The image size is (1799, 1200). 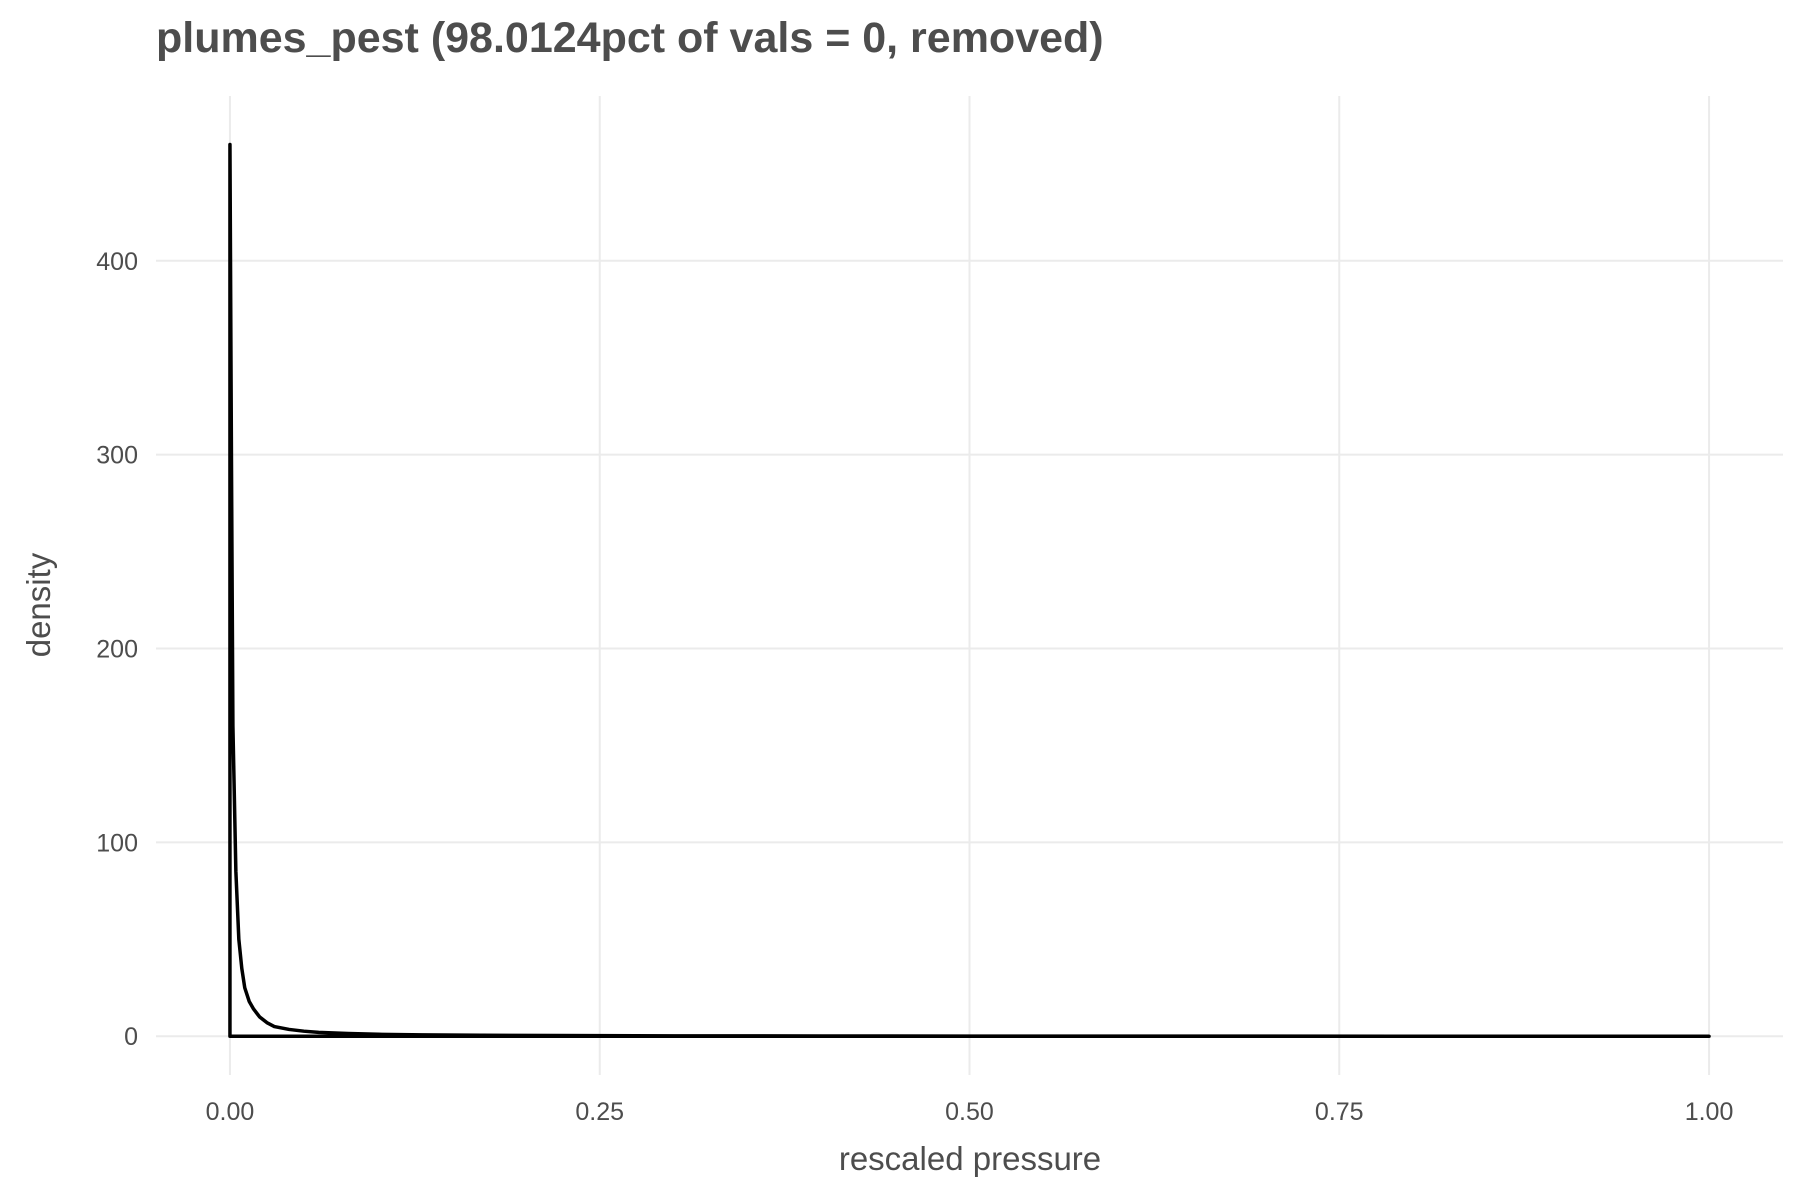 I want to click on y-tick-label: 100, so click(x=117, y=843).